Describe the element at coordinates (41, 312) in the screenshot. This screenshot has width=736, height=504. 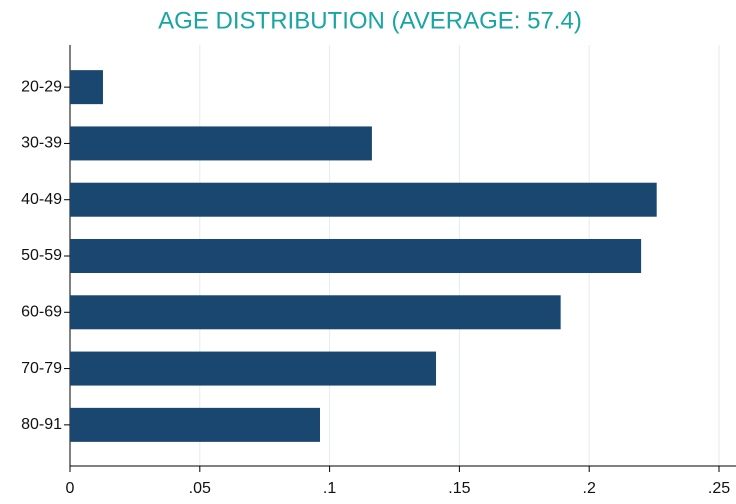
I see `y-tick-label: 60-69` at that location.